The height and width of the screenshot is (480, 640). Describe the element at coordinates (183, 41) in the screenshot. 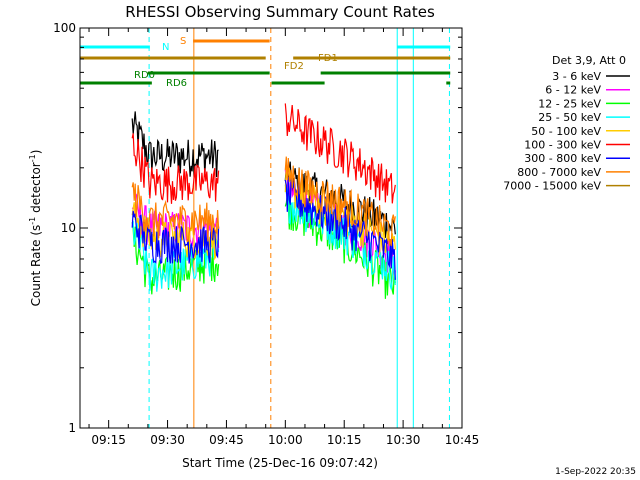

I see `flag-label: S` at that location.